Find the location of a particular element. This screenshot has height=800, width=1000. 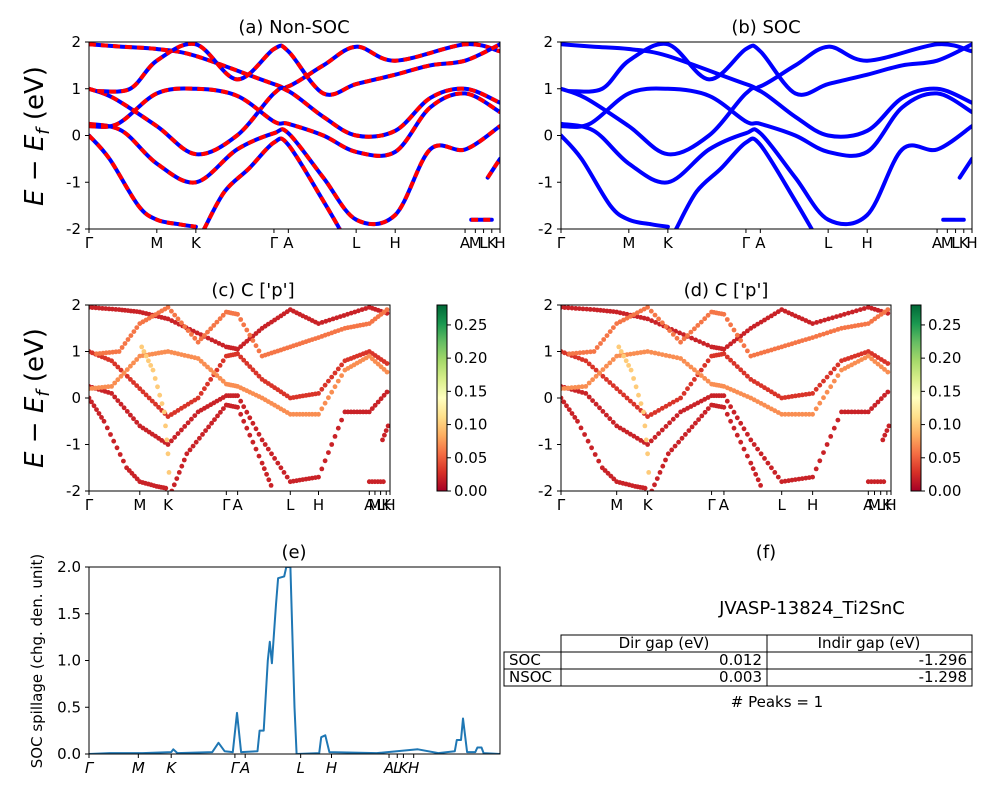

panel-b-xtick-label: Γ is located at coordinates (561, 243).